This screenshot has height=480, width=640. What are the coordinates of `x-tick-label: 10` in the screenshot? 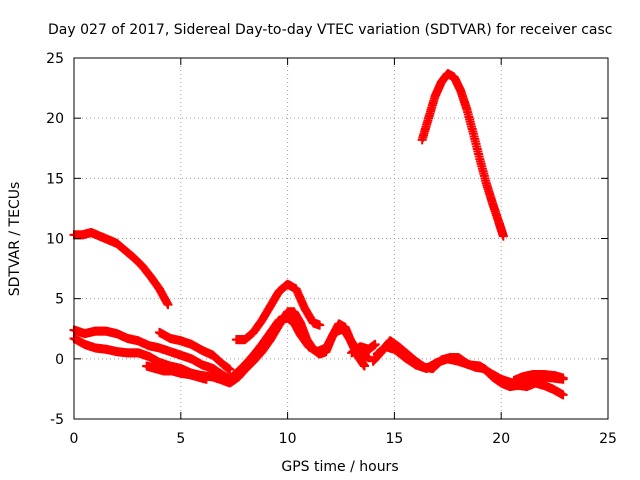 It's located at (288, 439).